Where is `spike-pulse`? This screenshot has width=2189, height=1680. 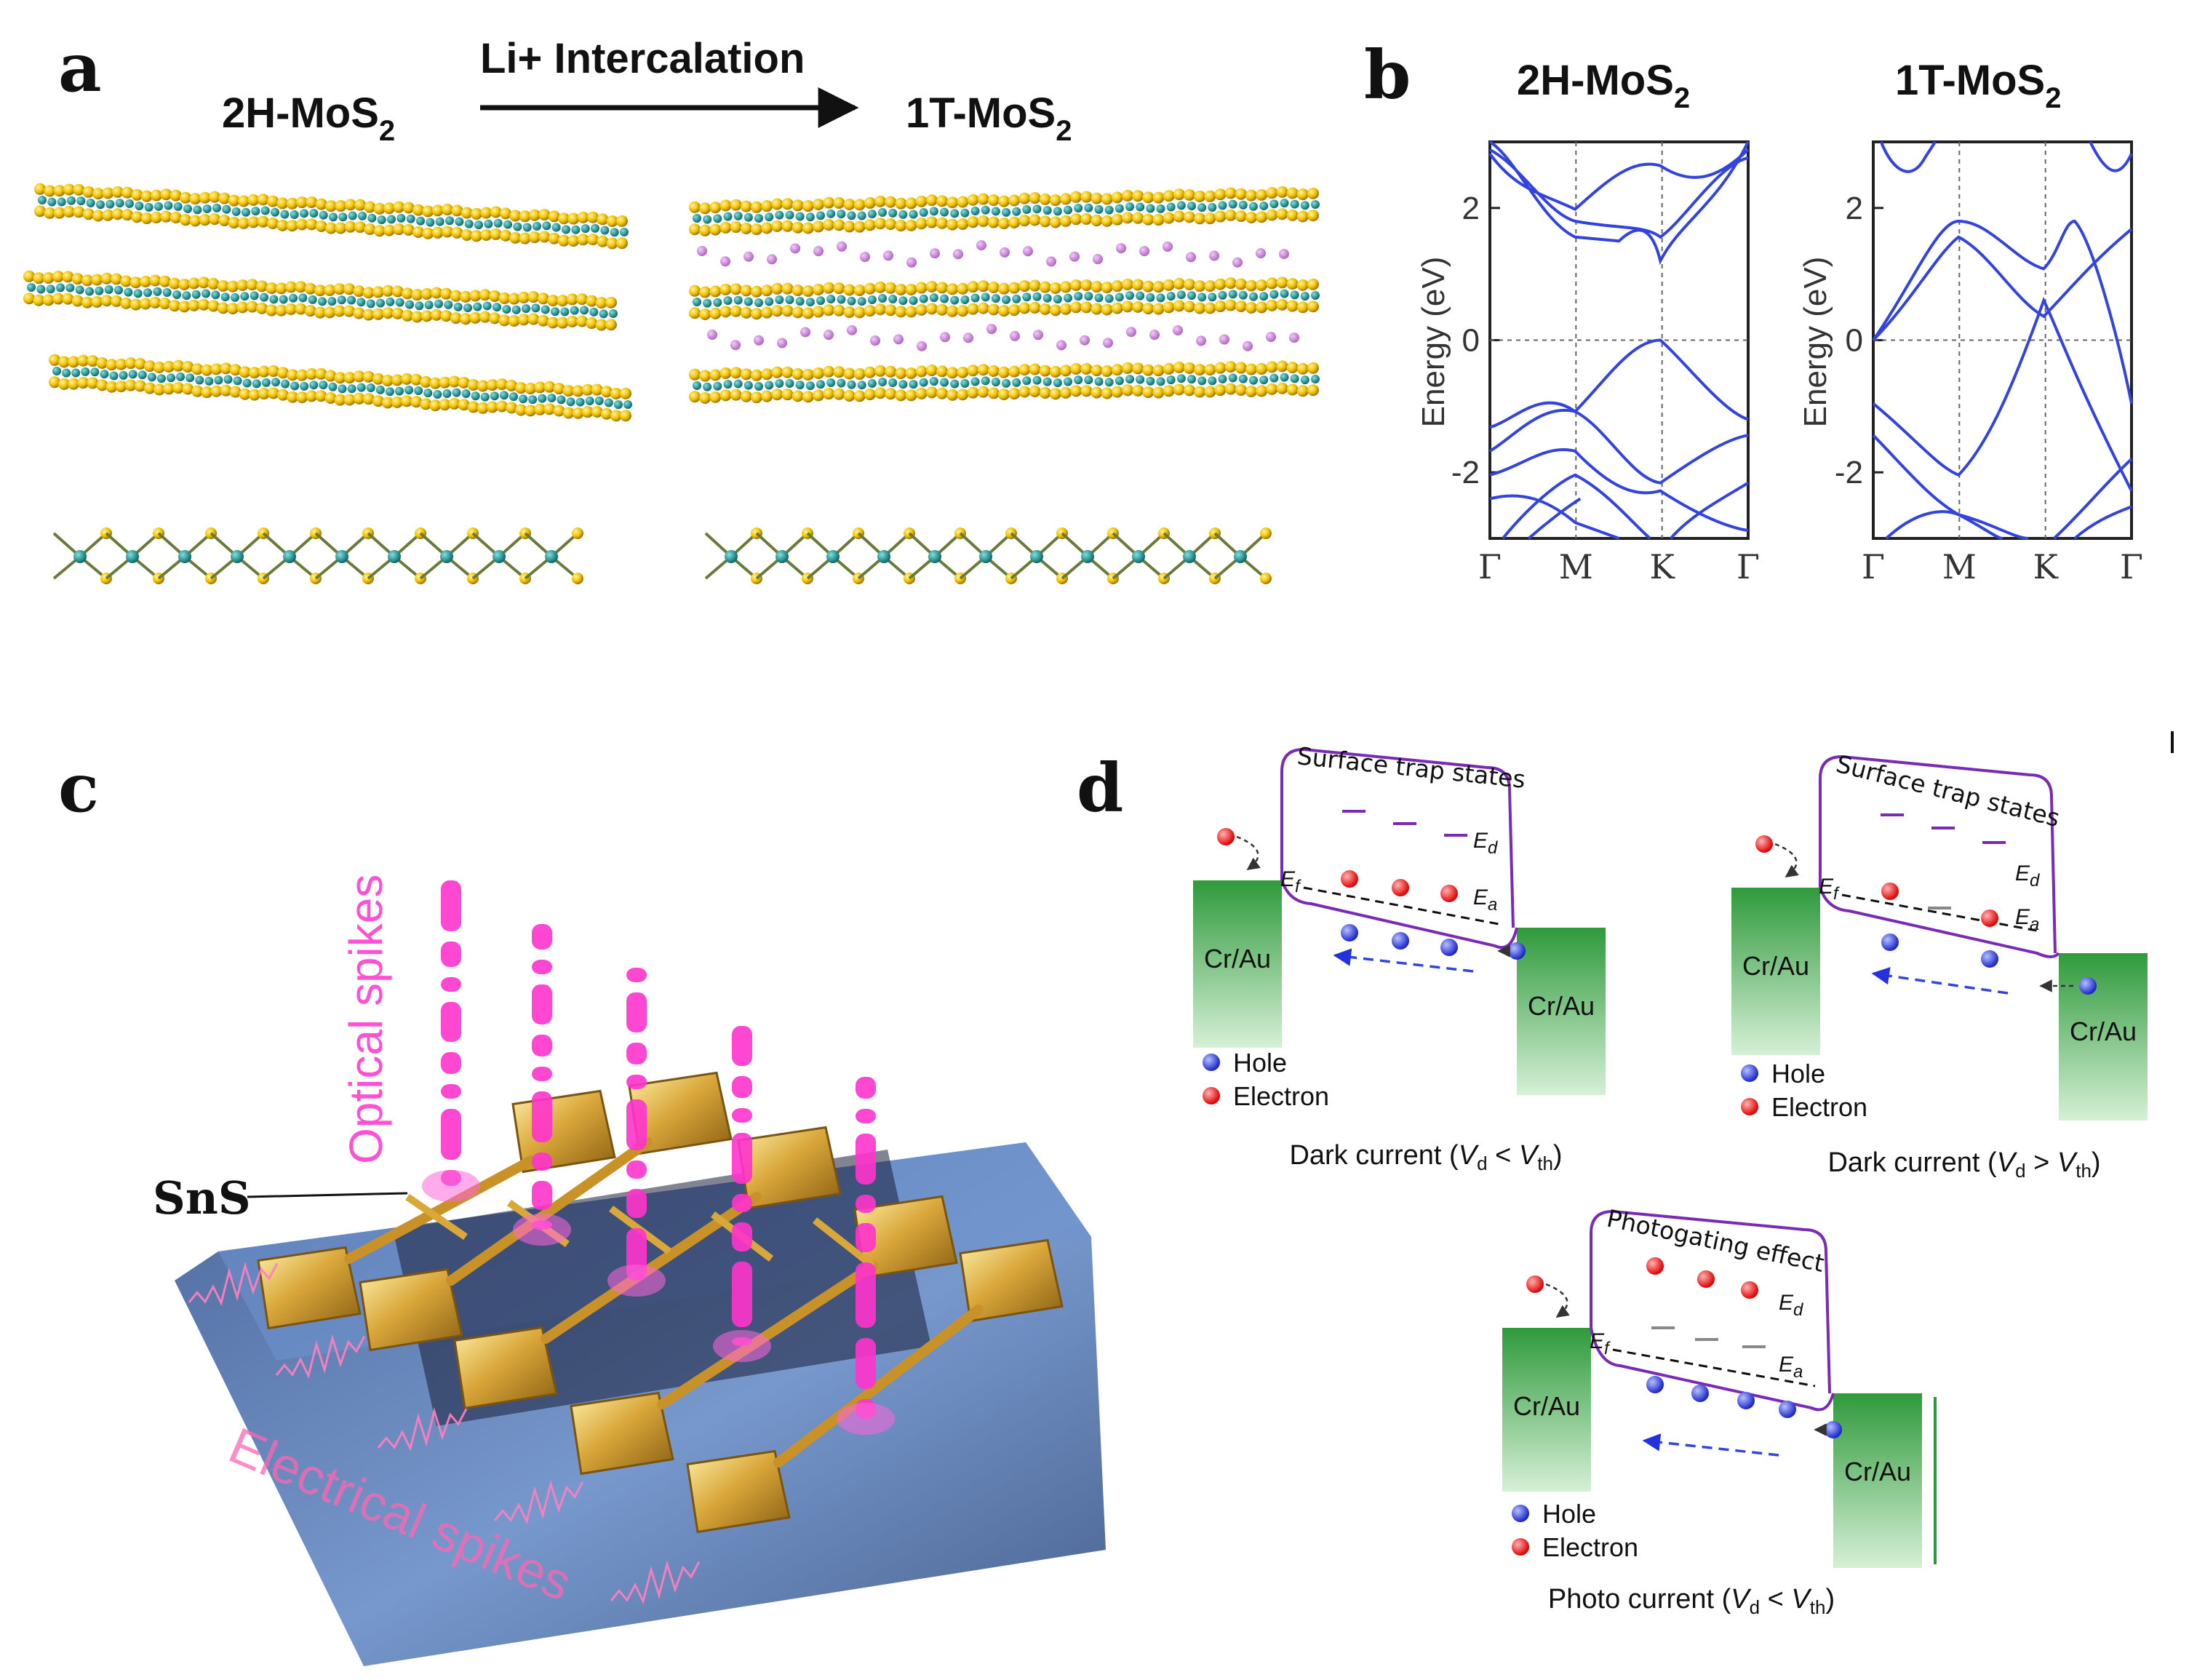
spike-pulse is located at coordinates (866, 1204).